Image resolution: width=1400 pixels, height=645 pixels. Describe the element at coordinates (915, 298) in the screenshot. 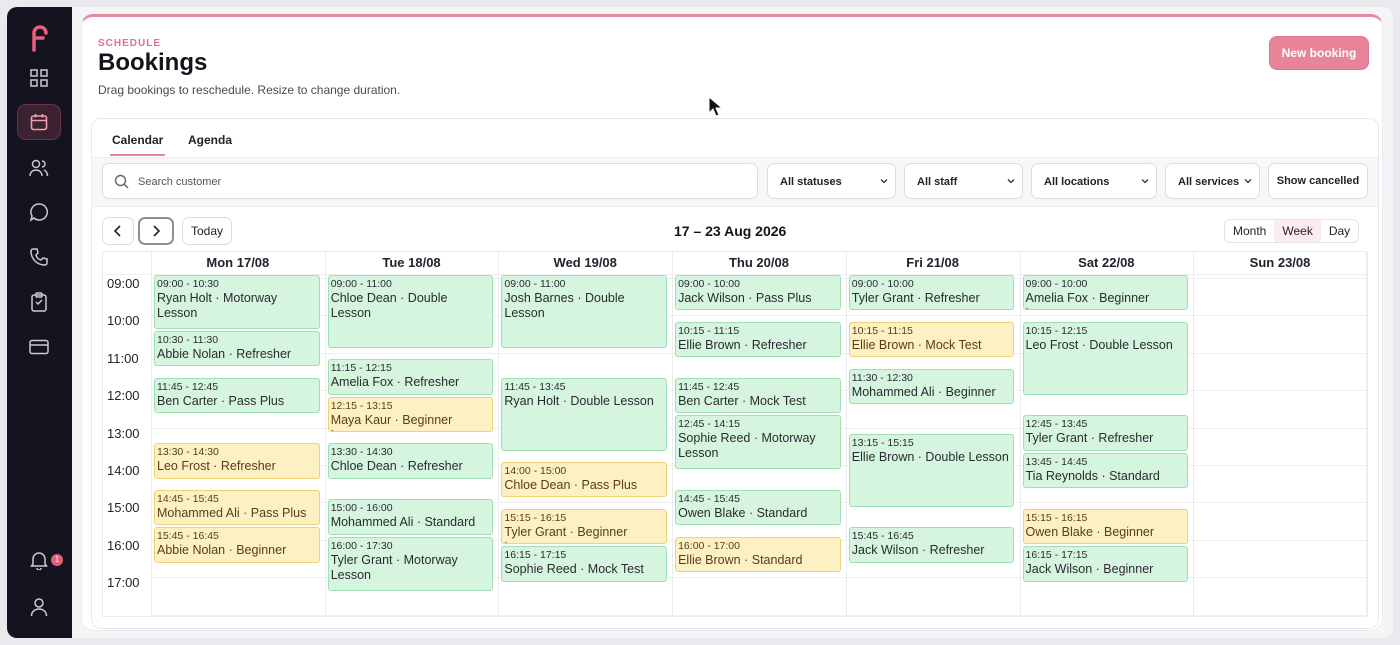

I see `booking-title: Tyler Grant · Refresher` at that location.